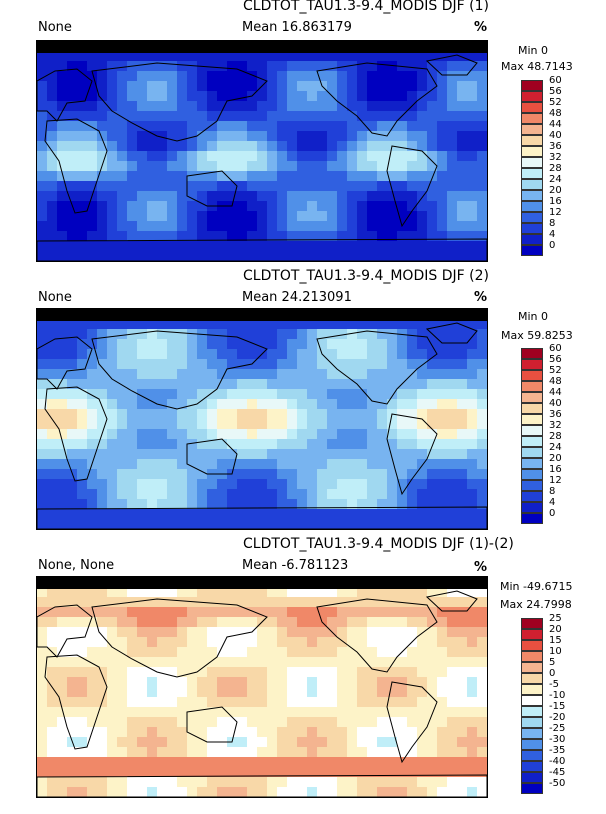 This screenshot has height=814, width=606. I want to click on colorbar-tick-label: 5, so click(552, 662).